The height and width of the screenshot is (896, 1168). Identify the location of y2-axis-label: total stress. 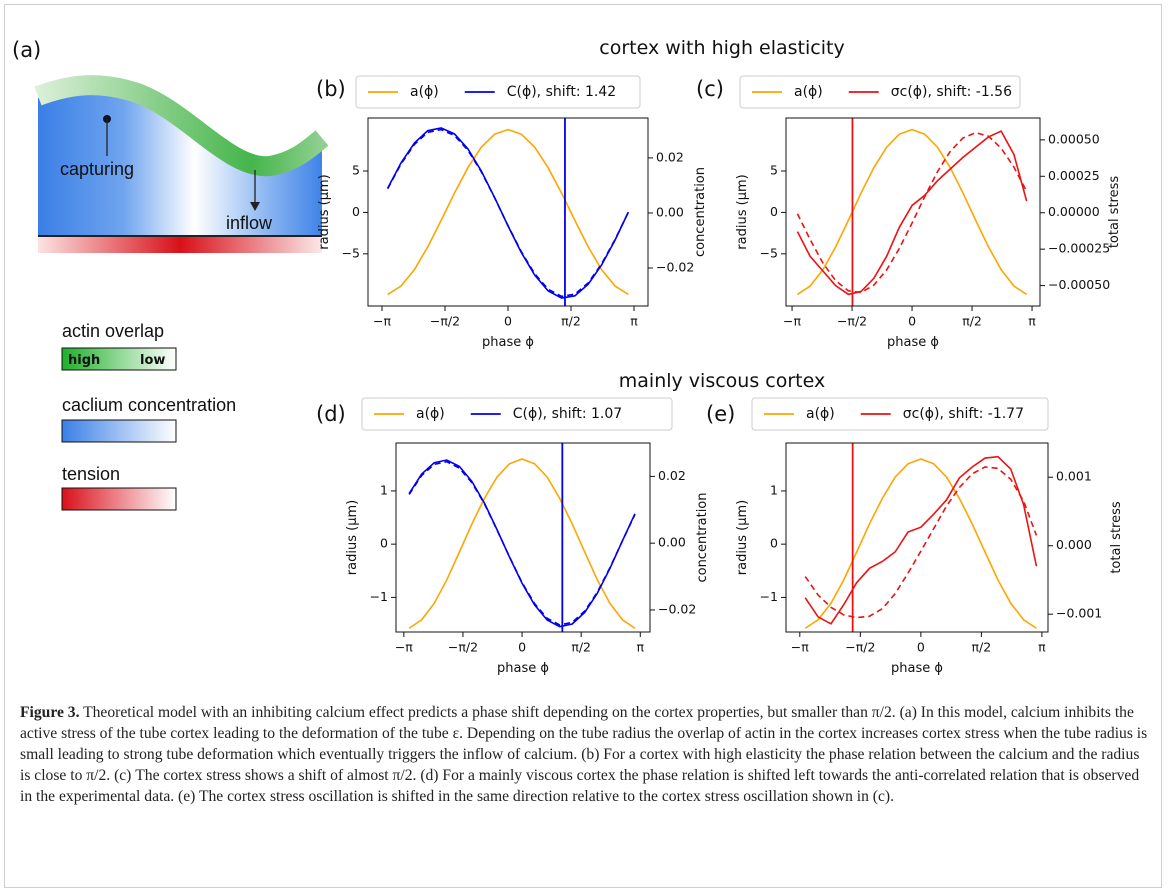
(1116, 537).